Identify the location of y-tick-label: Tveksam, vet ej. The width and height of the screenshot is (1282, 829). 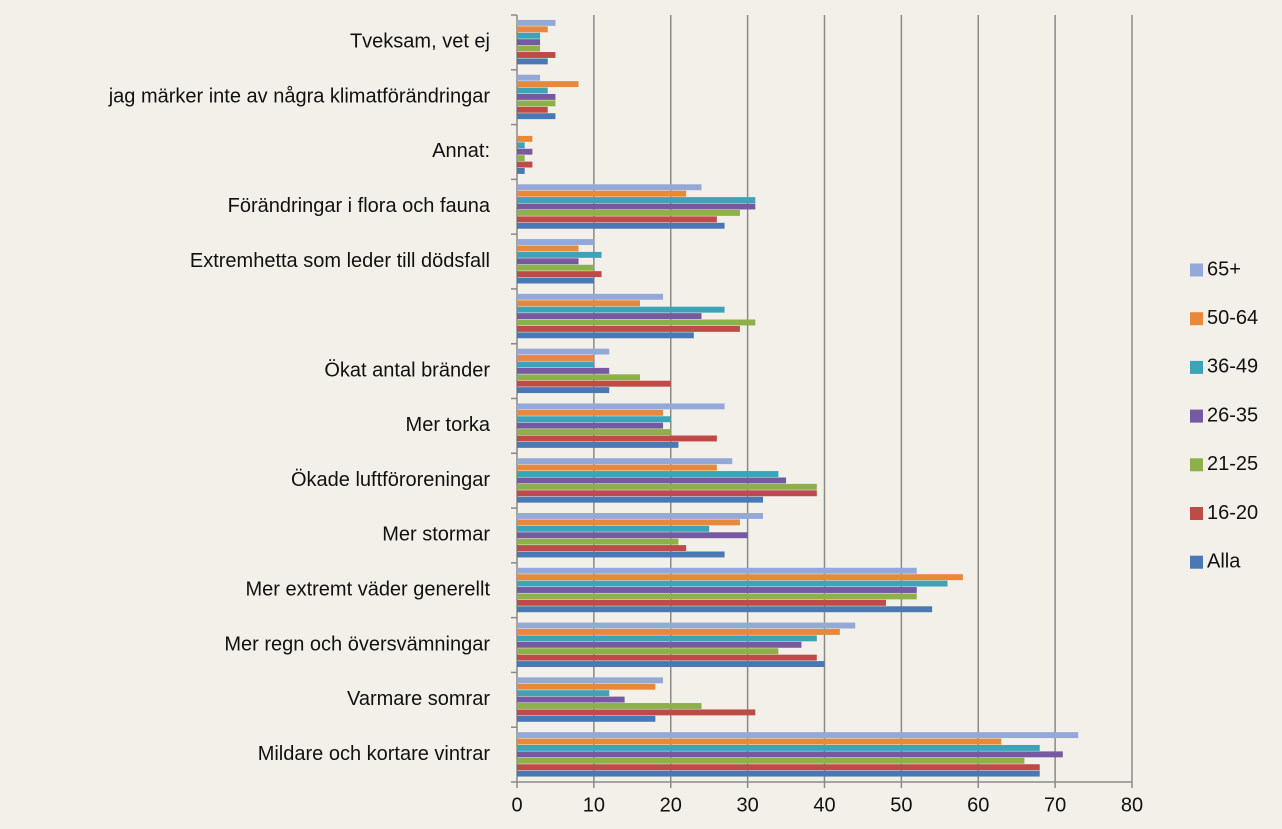
(420, 42).